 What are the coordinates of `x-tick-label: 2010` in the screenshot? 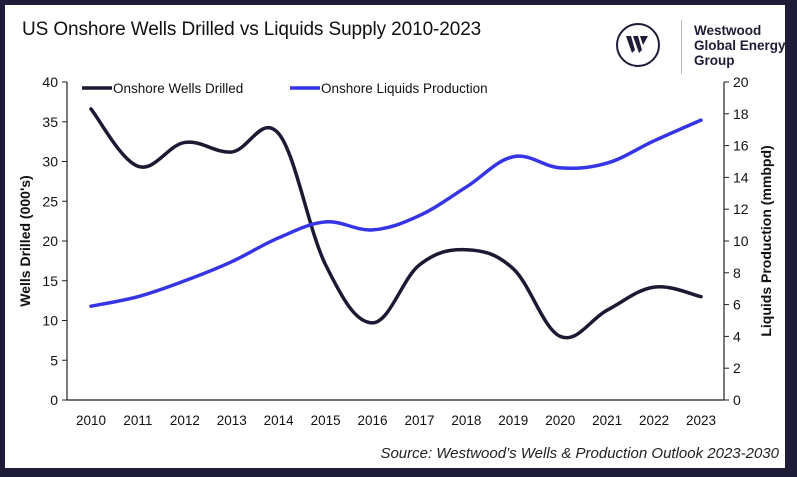 It's located at (91, 420).